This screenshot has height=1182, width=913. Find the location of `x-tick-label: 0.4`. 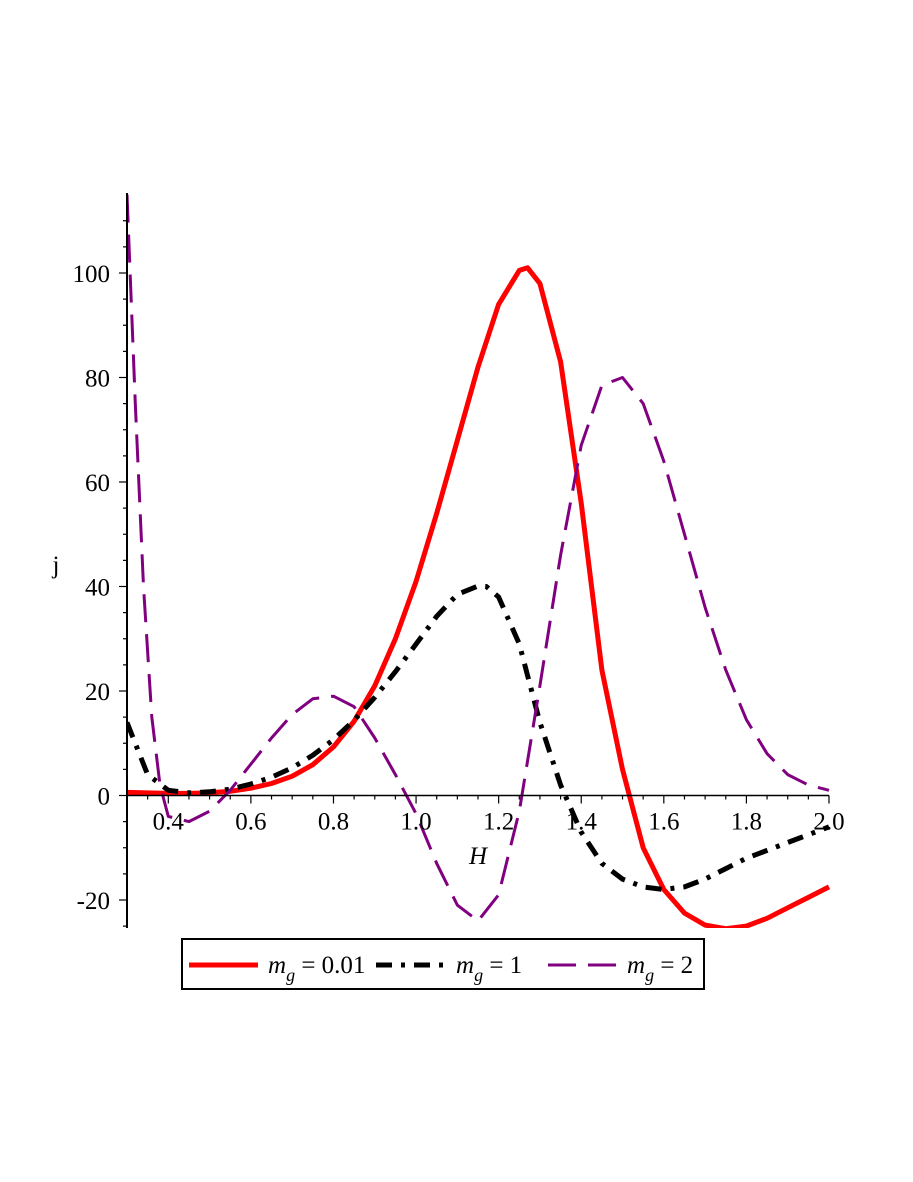

x-tick-label: 0.4 is located at coordinates (169, 822).